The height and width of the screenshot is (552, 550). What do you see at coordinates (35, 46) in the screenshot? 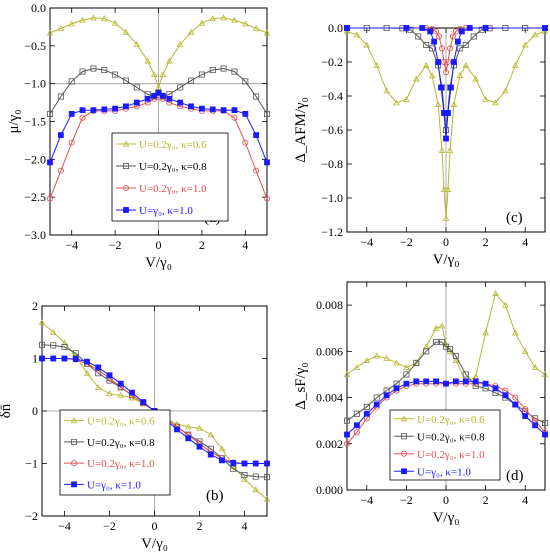
I see `y-tick-label: −0.5` at bounding box center [35, 46].